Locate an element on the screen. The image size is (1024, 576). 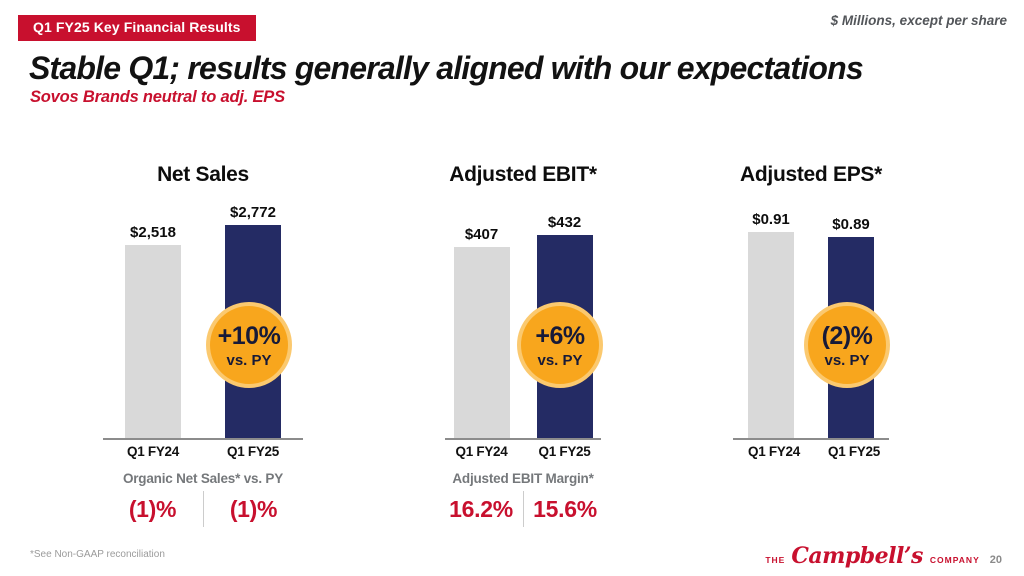
bar-plot: $2,518 $2,772 +10% vs. PY is located at coordinates (203, 315).